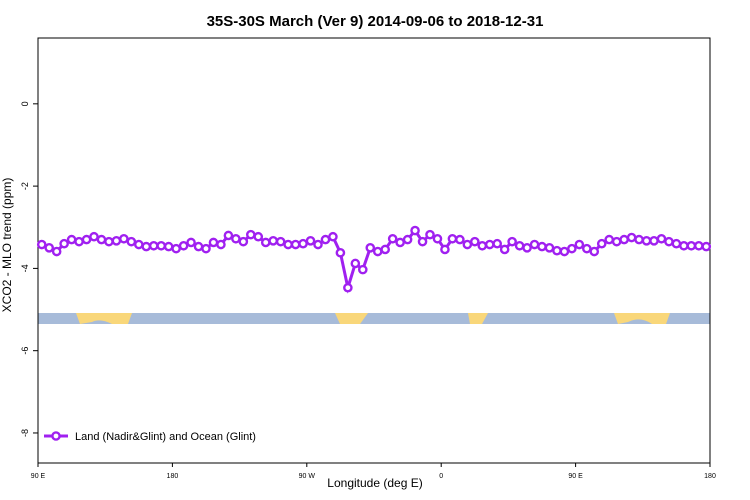 The height and width of the screenshot is (500, 750). Describe the element at coordinates (575, 476) in the screenshot. I see `x-tick-label: 90 E` at that location.